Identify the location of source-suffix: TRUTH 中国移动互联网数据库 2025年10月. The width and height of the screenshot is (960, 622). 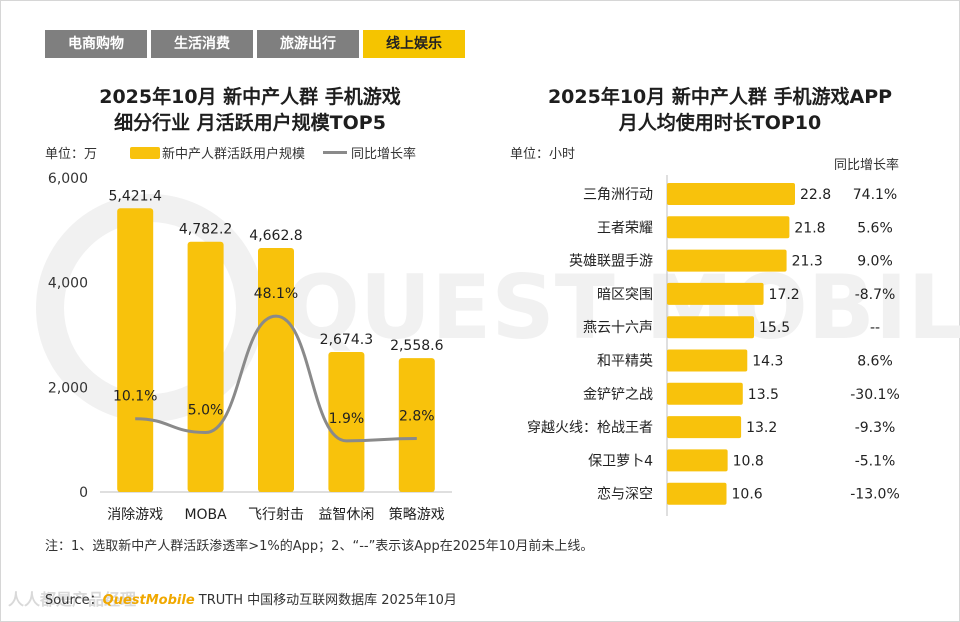
(325, 600).